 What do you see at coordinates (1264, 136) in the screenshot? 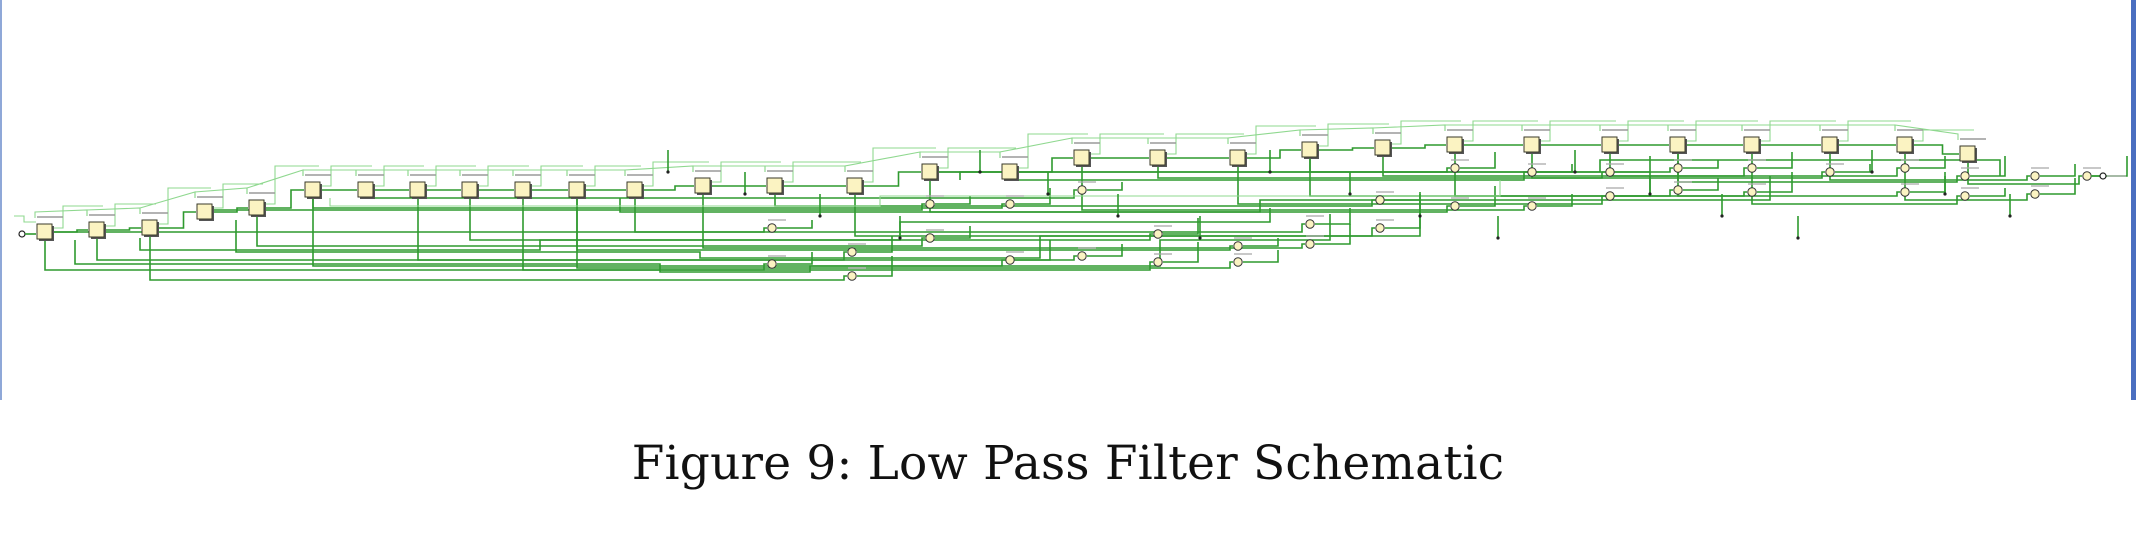
I see `bus-wire` at bounding box center [1264, 136].